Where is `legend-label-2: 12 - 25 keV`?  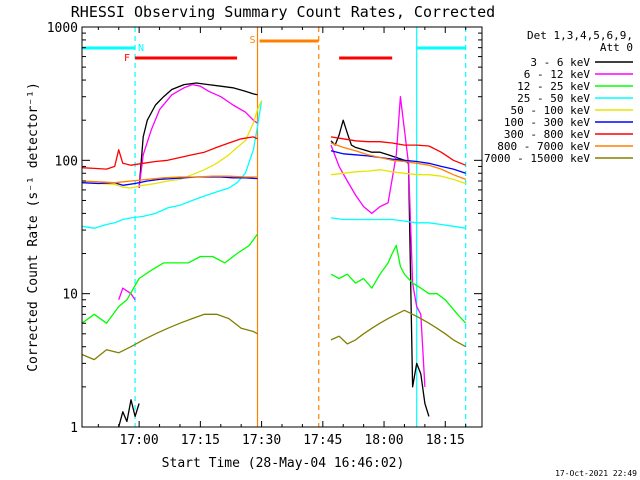 legend-label-2: 12 - 25 keV is located at coordinates (553, 86).